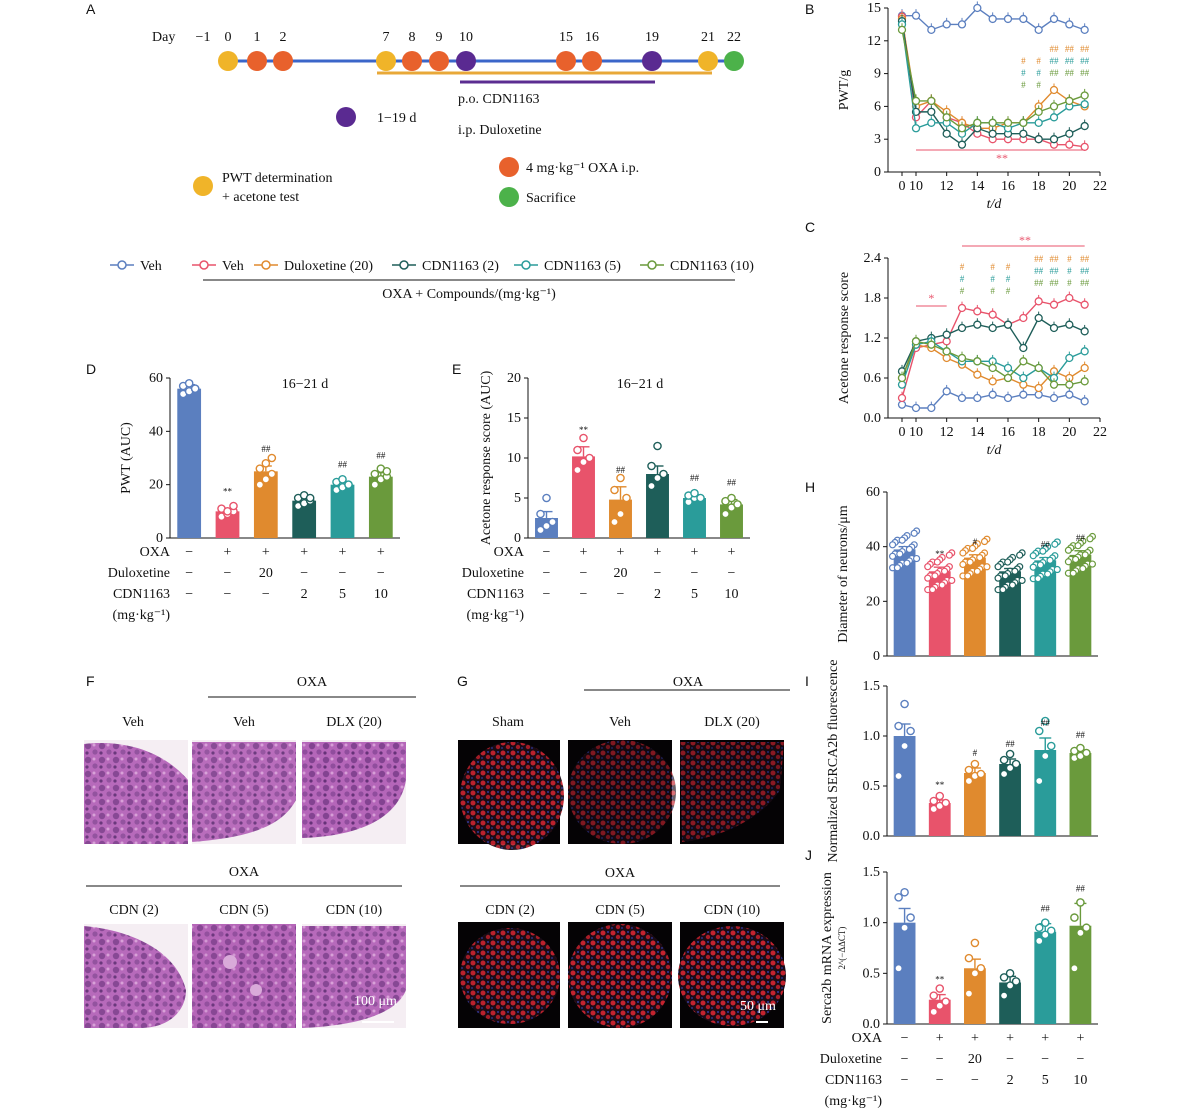 Image resolution: width=1200 pixels, height=1109 pixels. Describe the element at coordinates (514, 458) in the screenshot. I see `y-tick-label: 10` at that location.